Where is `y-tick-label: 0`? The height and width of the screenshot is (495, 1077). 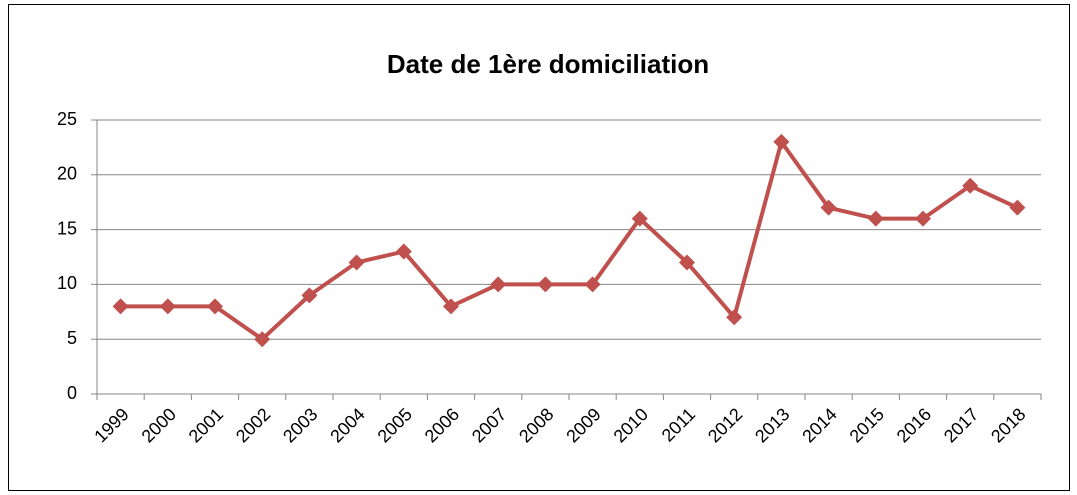 y-tick-label: 0 is located at coordinates (72, 393).